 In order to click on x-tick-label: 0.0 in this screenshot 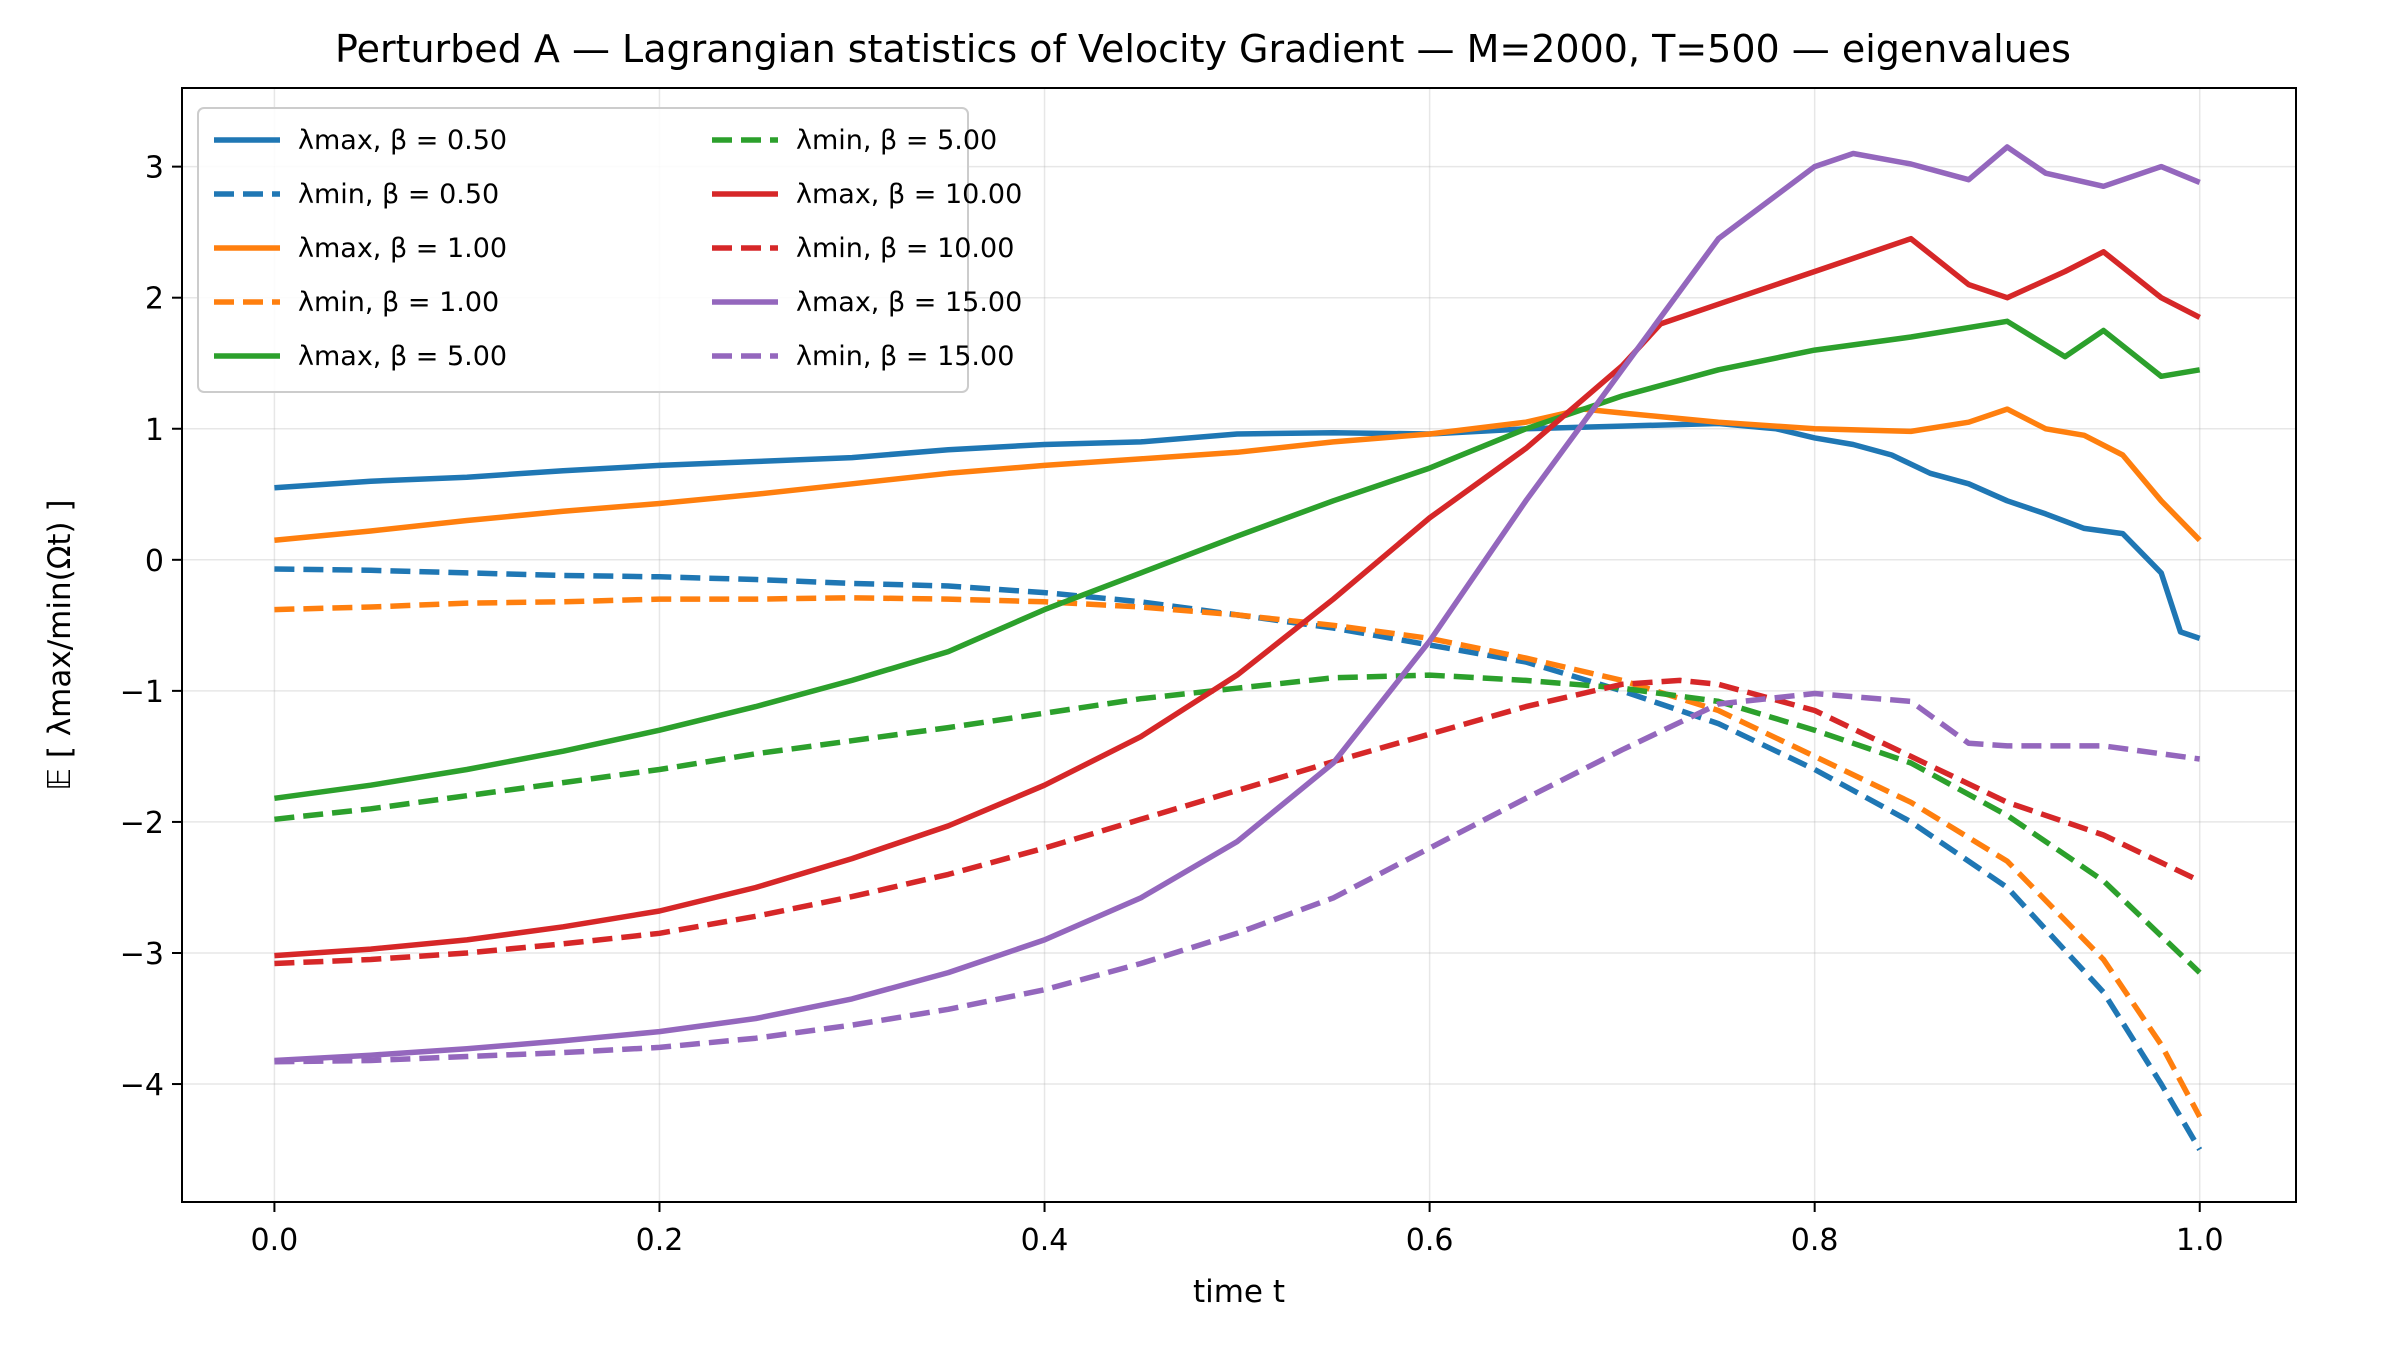, I will do `click(275, 1240)`.